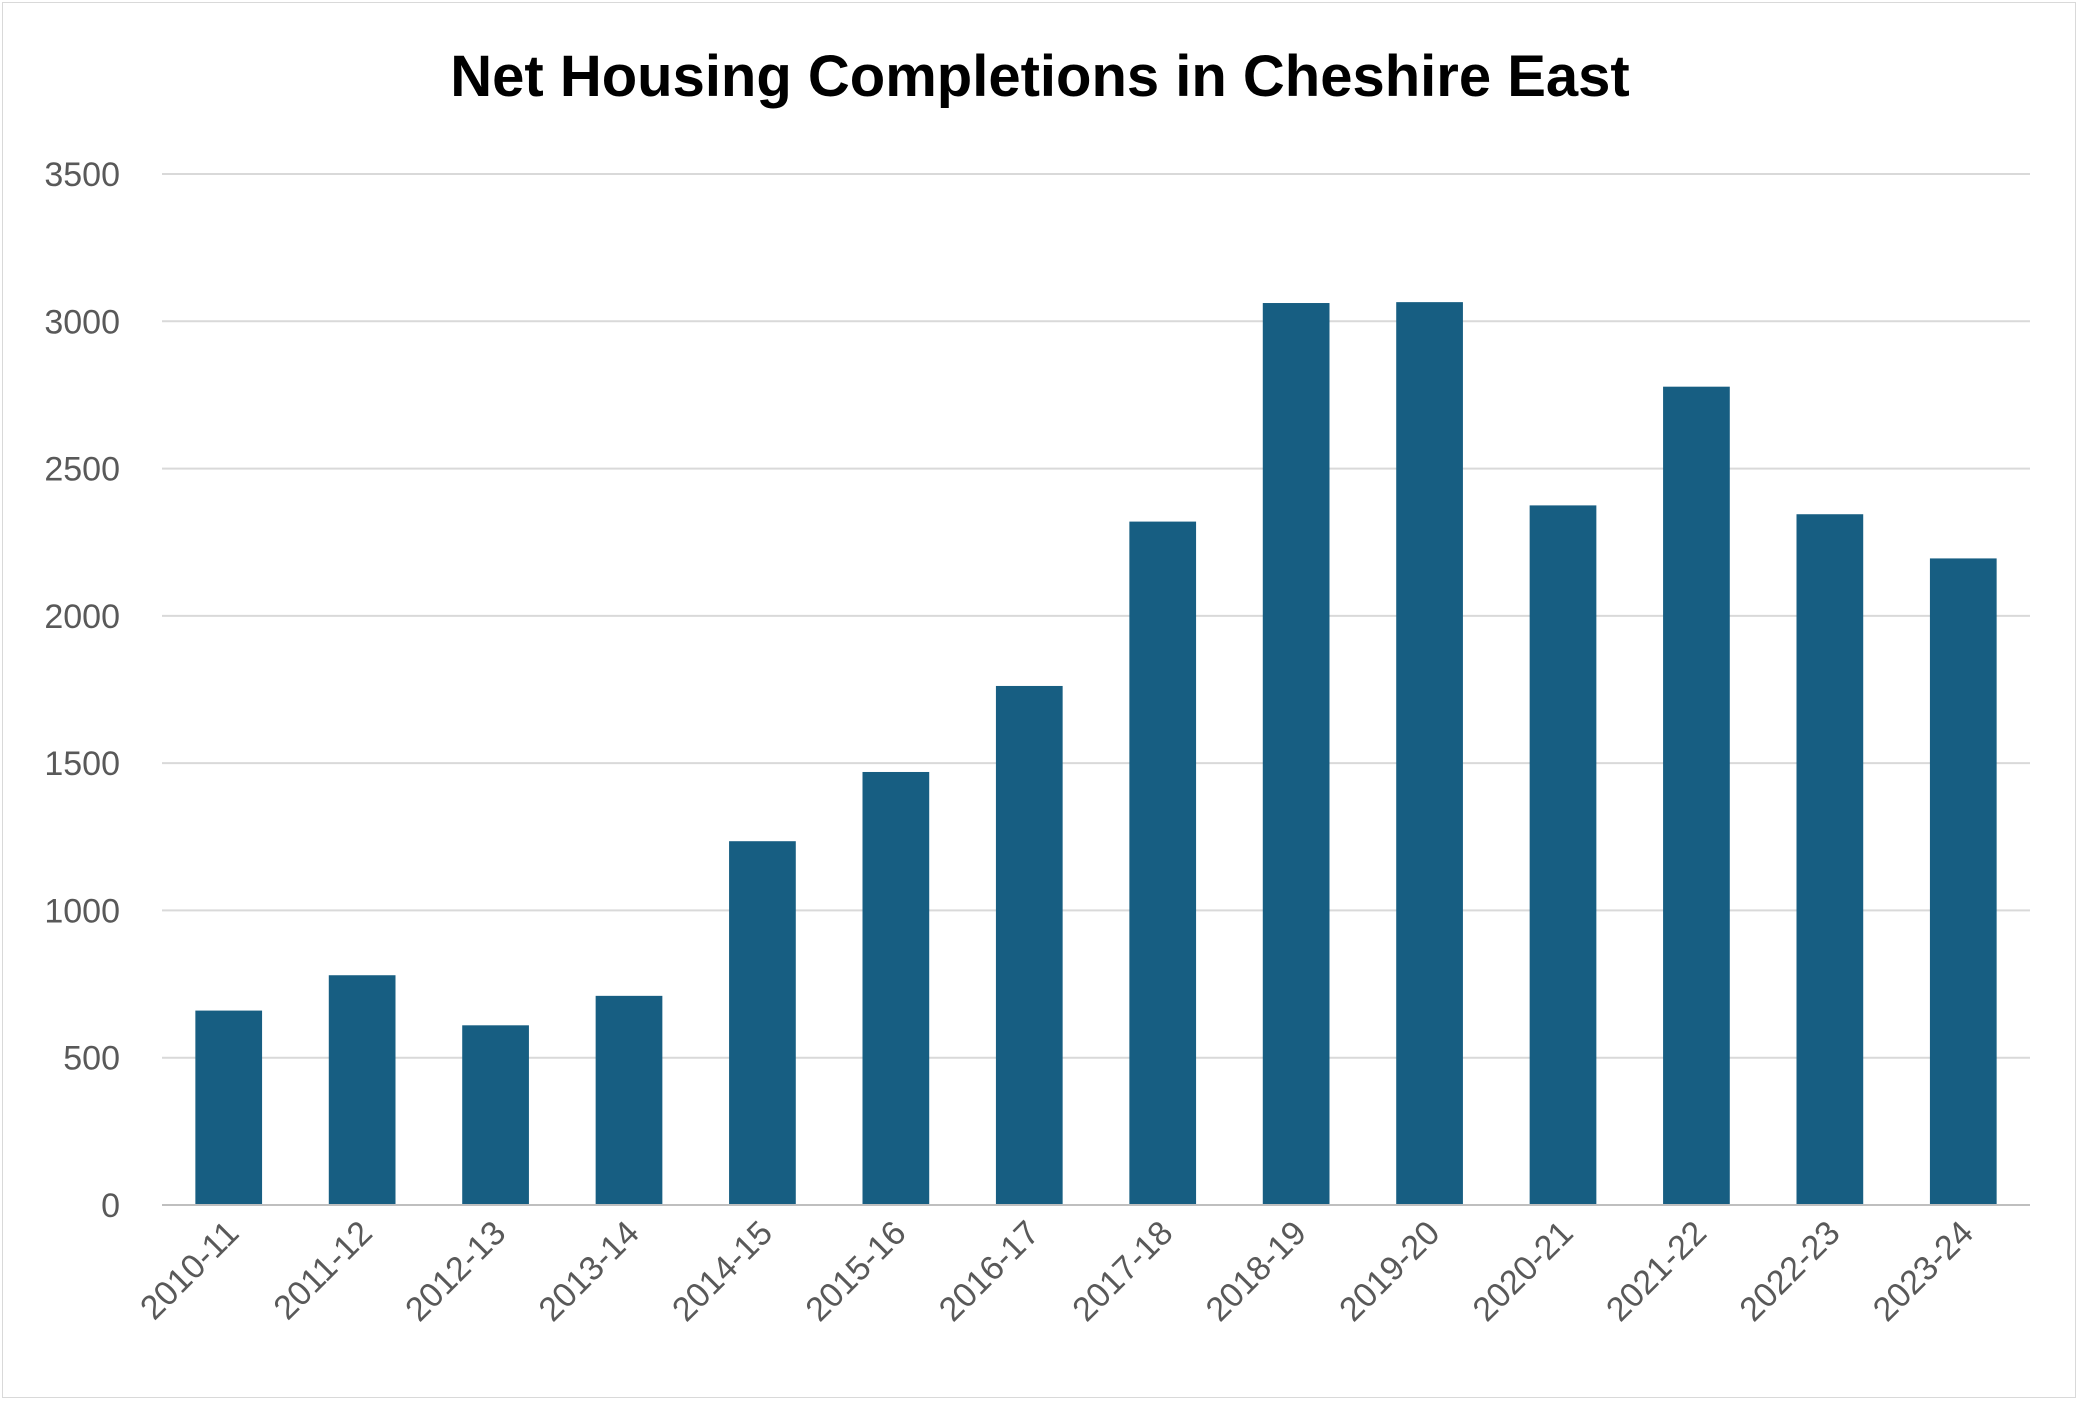  Describe the element at coordinates (82, 175) in the screenshot. I see `y-tick-label: 3500` at that location.